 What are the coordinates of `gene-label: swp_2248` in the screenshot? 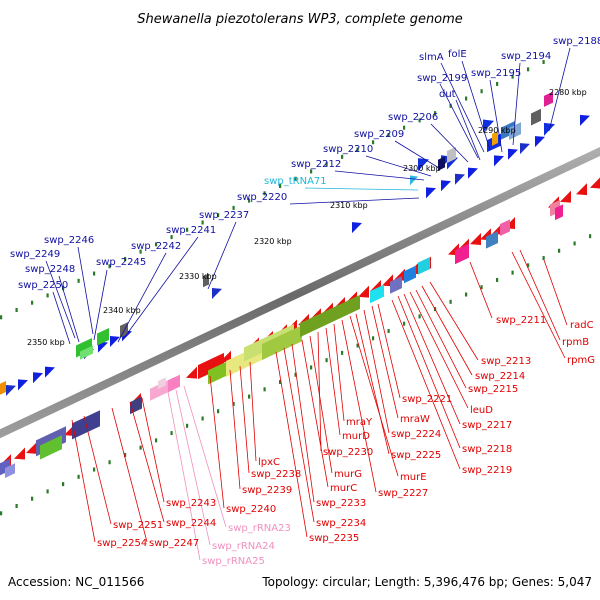 It's located at (50, 269).